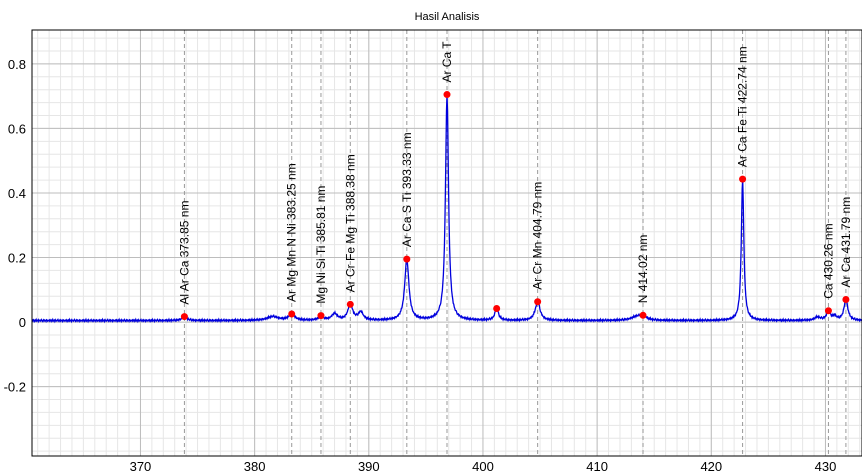 Image resolution: width=862 pixels, height=476 pixels. I want to click on y-tick-label: 0.4, so click(17, 193).